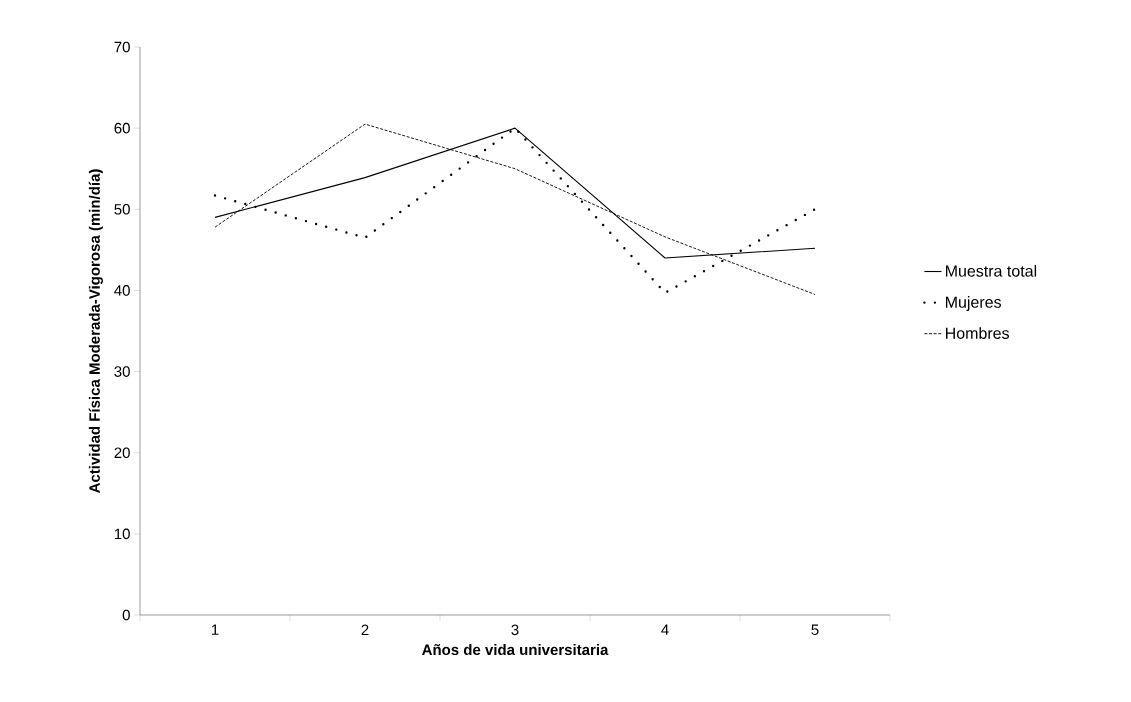 The height and width of the screenshot is (702, 1131). Describe the element at coordinates (122, 128) in the screenshot. I see `y-tick-label: 60` at that location.